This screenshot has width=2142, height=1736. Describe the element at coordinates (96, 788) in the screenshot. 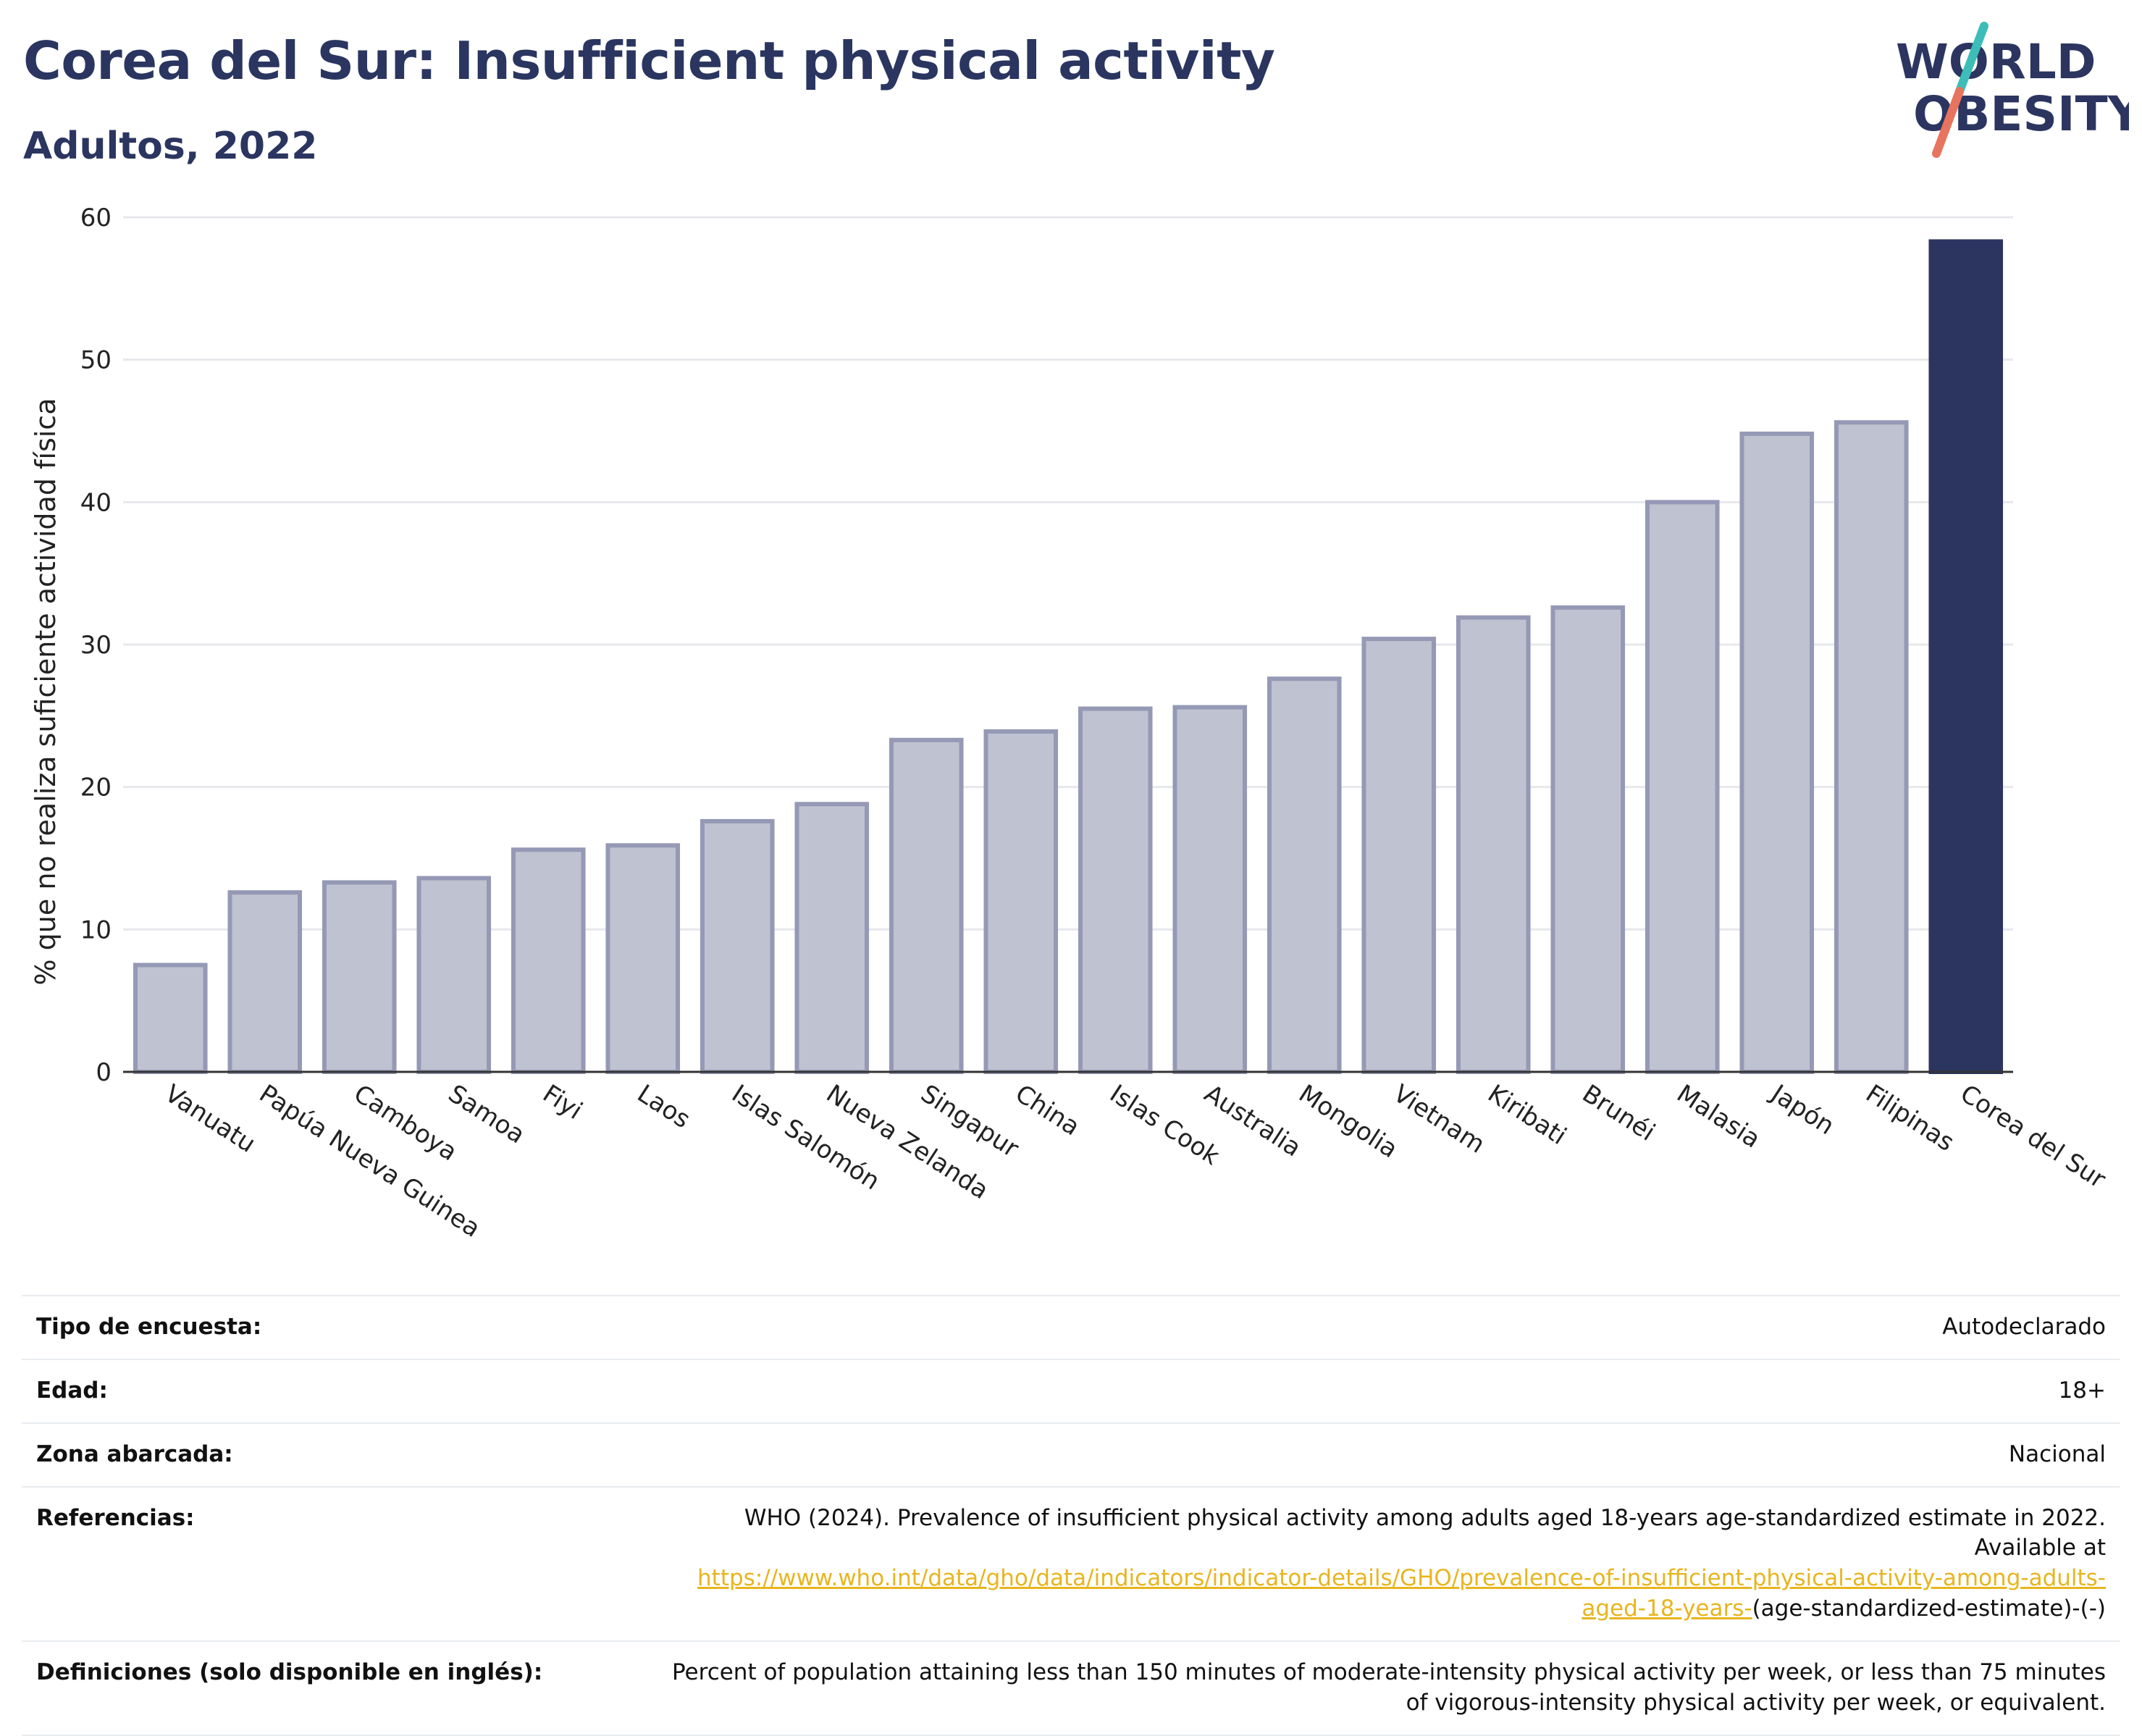

I see `y-tick-label: 20` at that location.